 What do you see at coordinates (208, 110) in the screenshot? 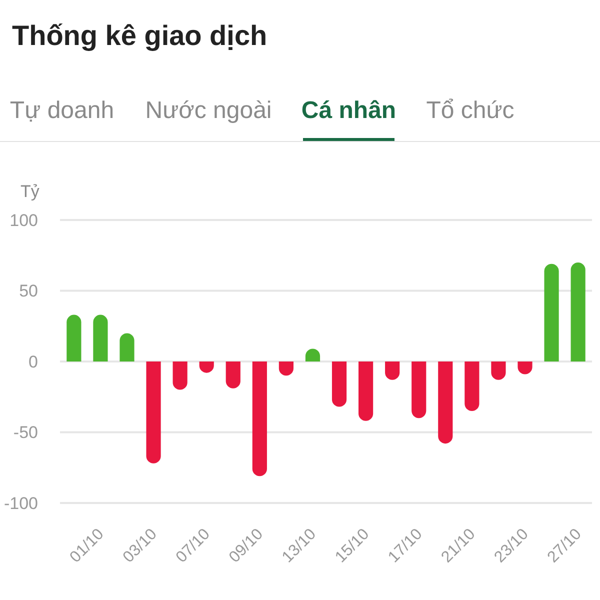
I see `text: Nước ngoài` at bounding box center [208, 110].